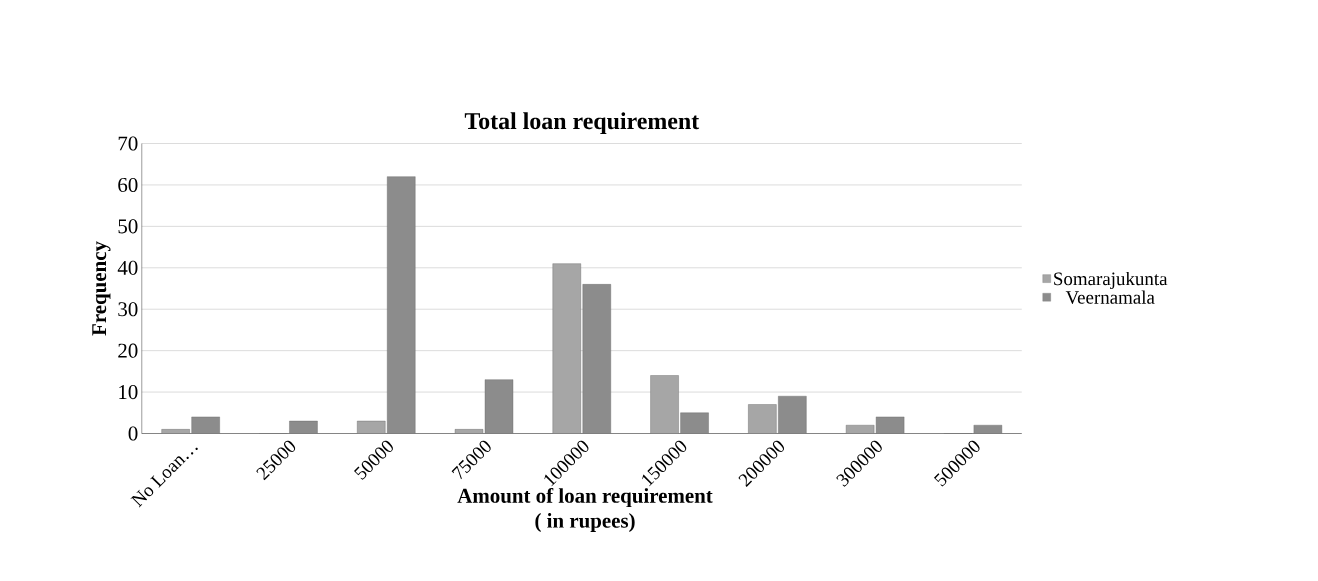 The image size is (1318, 581). What do you see at coordinates (128, 392) in the screenshot?
I see `y-tick-label: 10` at bounding box center [128, 392].